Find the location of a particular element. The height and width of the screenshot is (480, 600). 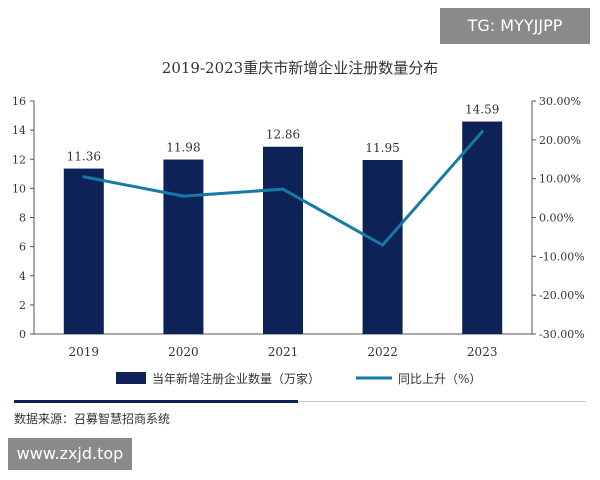

left-tick-label: 4 is located at coordinates (22, 276).